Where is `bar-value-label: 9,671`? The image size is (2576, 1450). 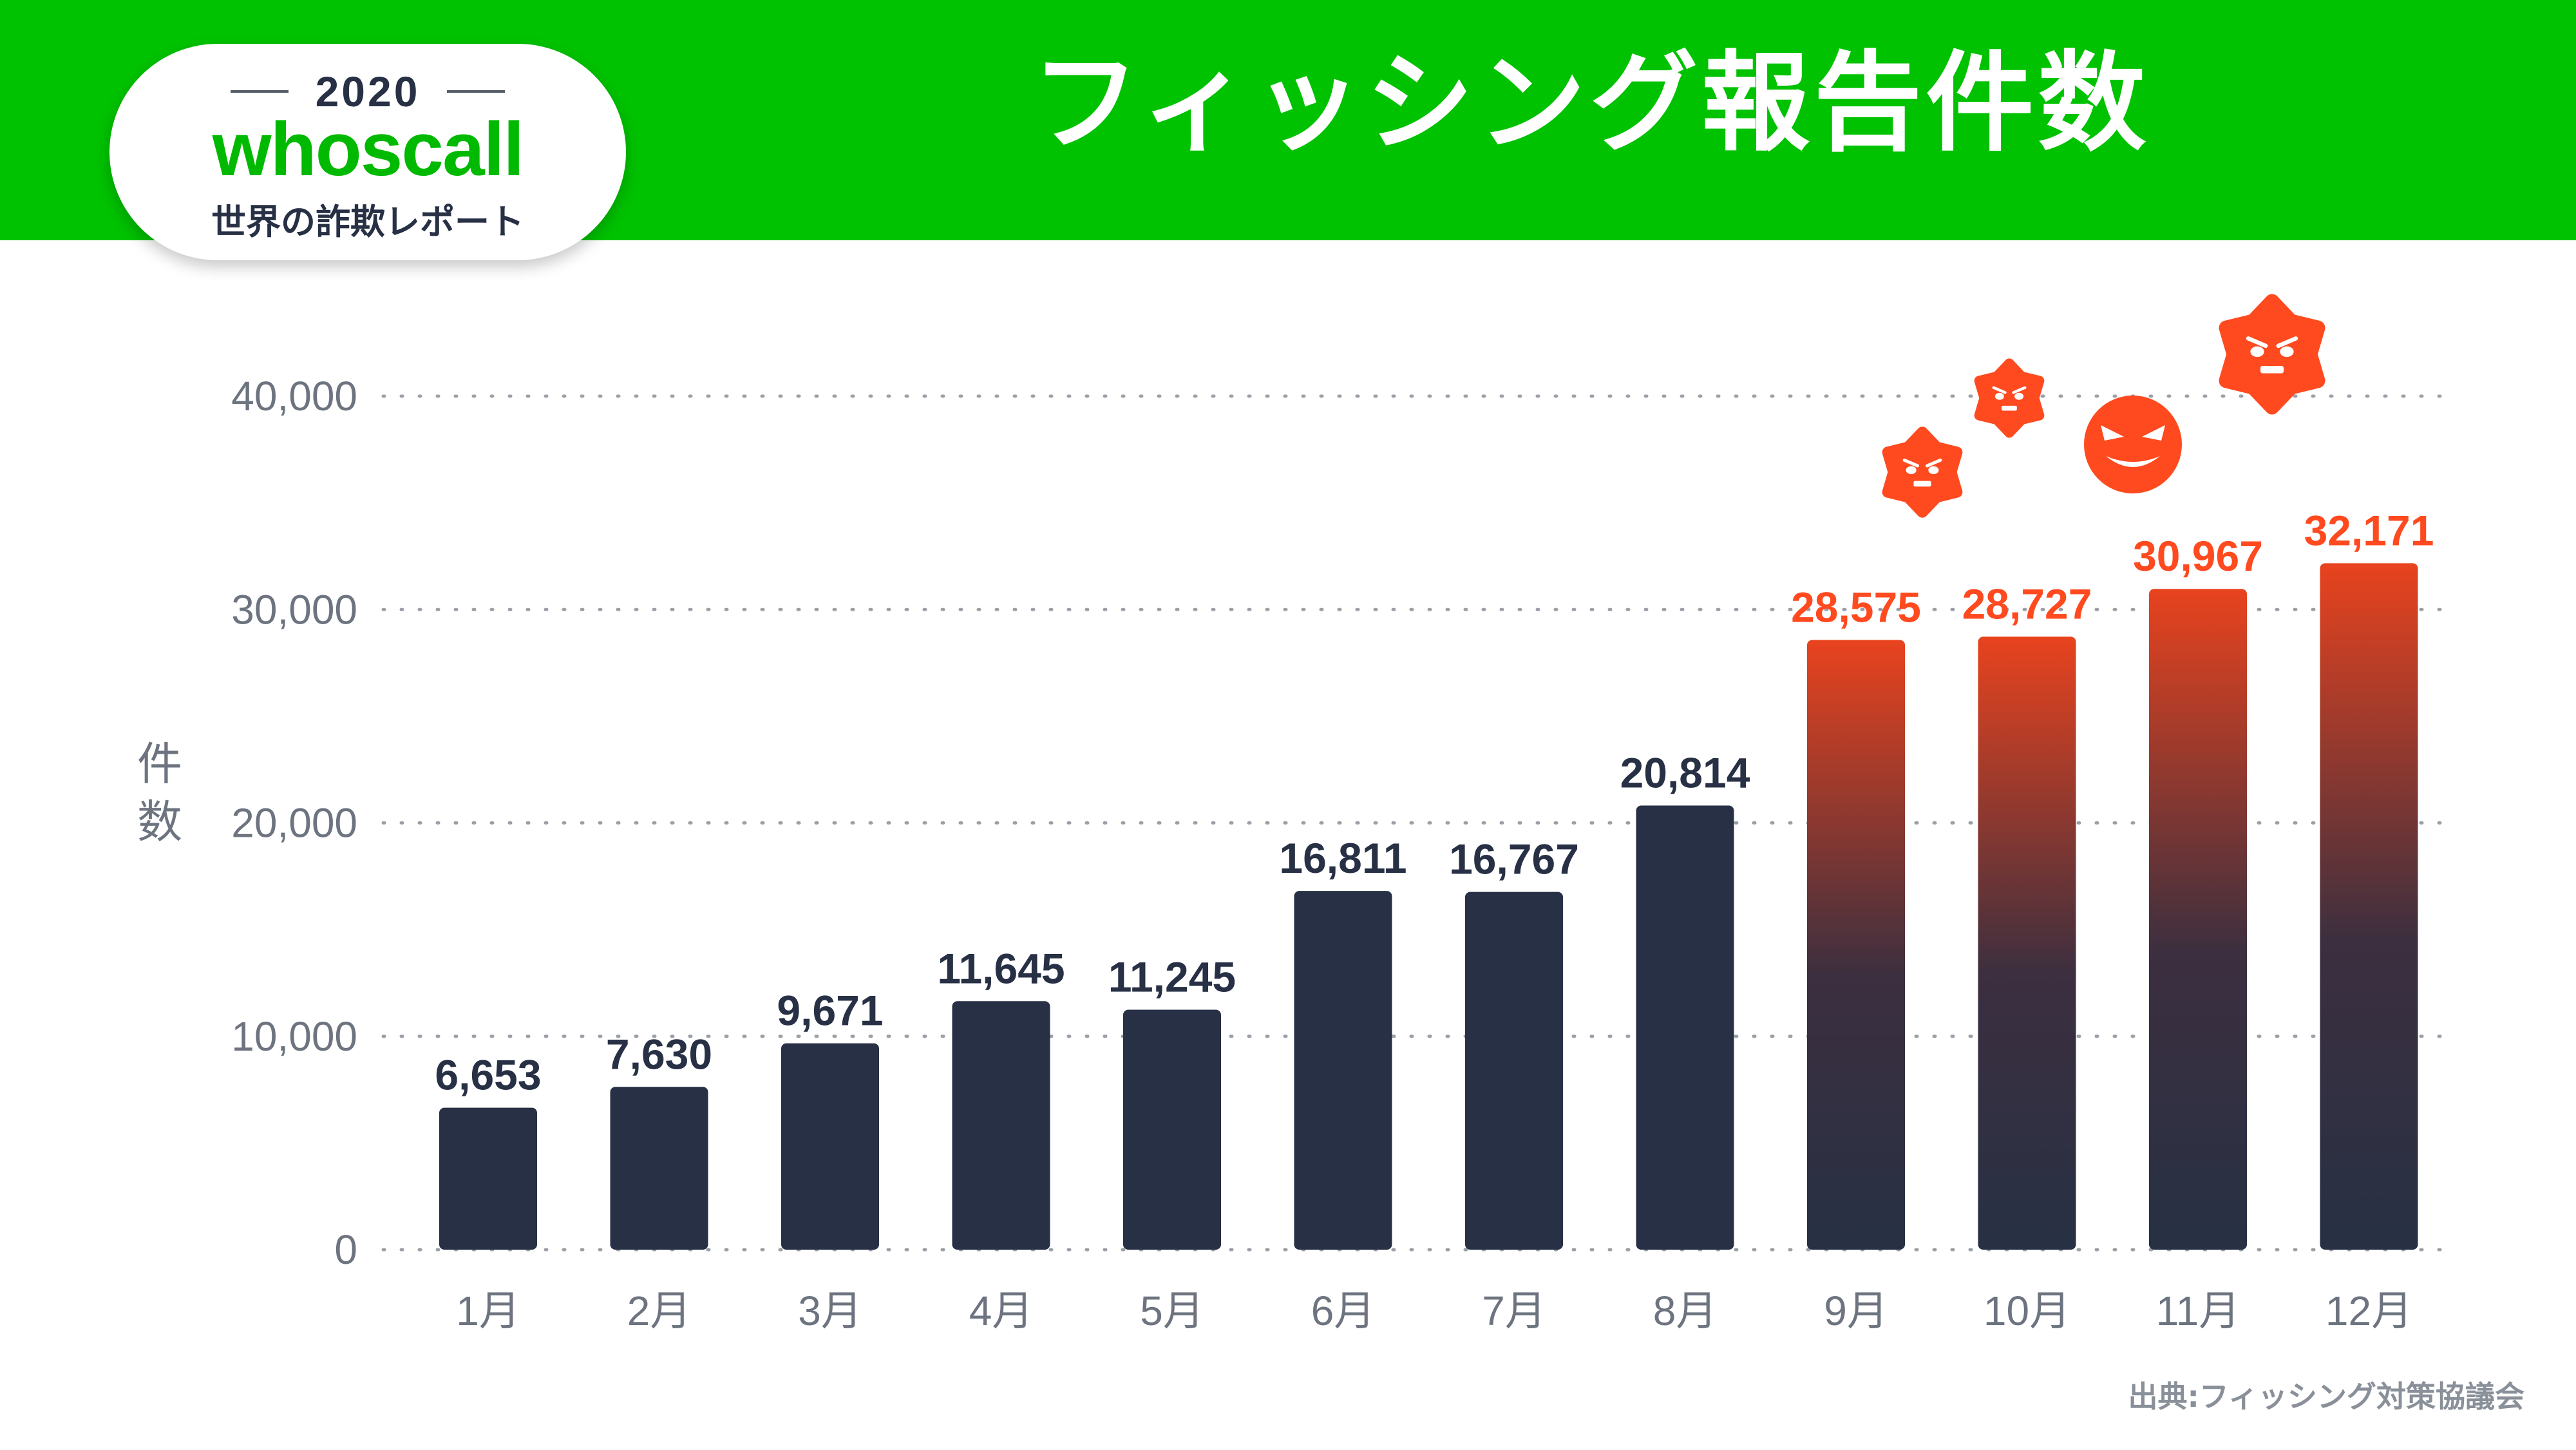
bar-value-label: 9,671 is located at coordinates (830, 1011).